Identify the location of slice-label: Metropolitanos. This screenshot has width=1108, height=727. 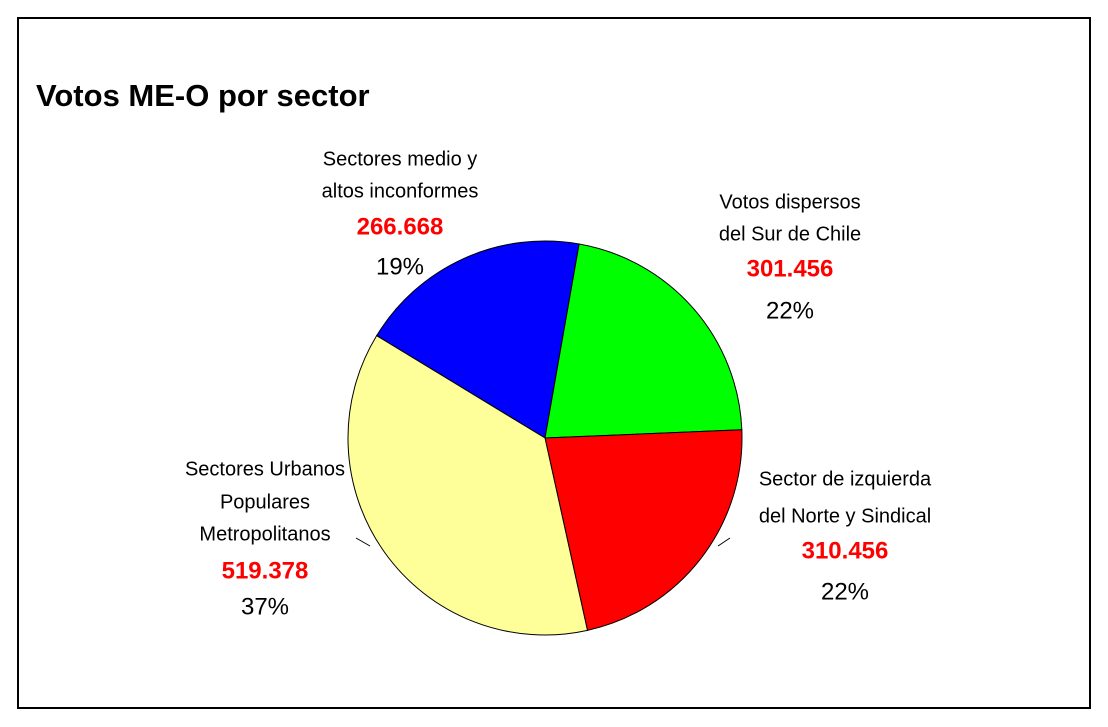
(264, 534).